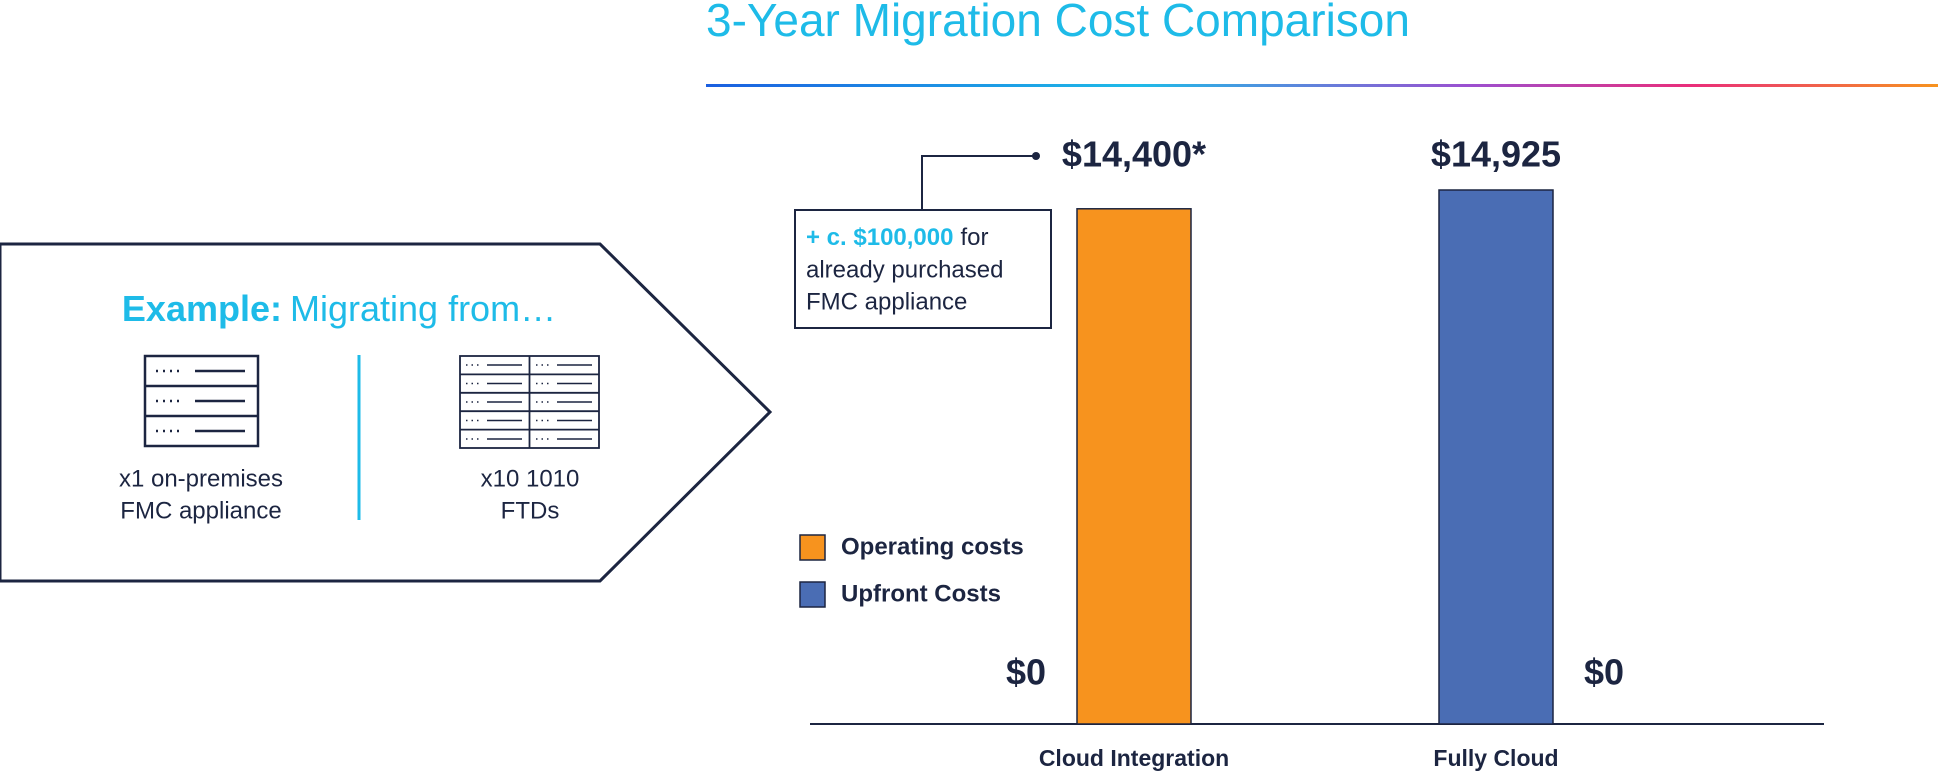 This screenshot has width=1941, height=778. Describe the element at coordinates (200, 510) in the screenshot. I see `item-text: FMC appliance` at that location.